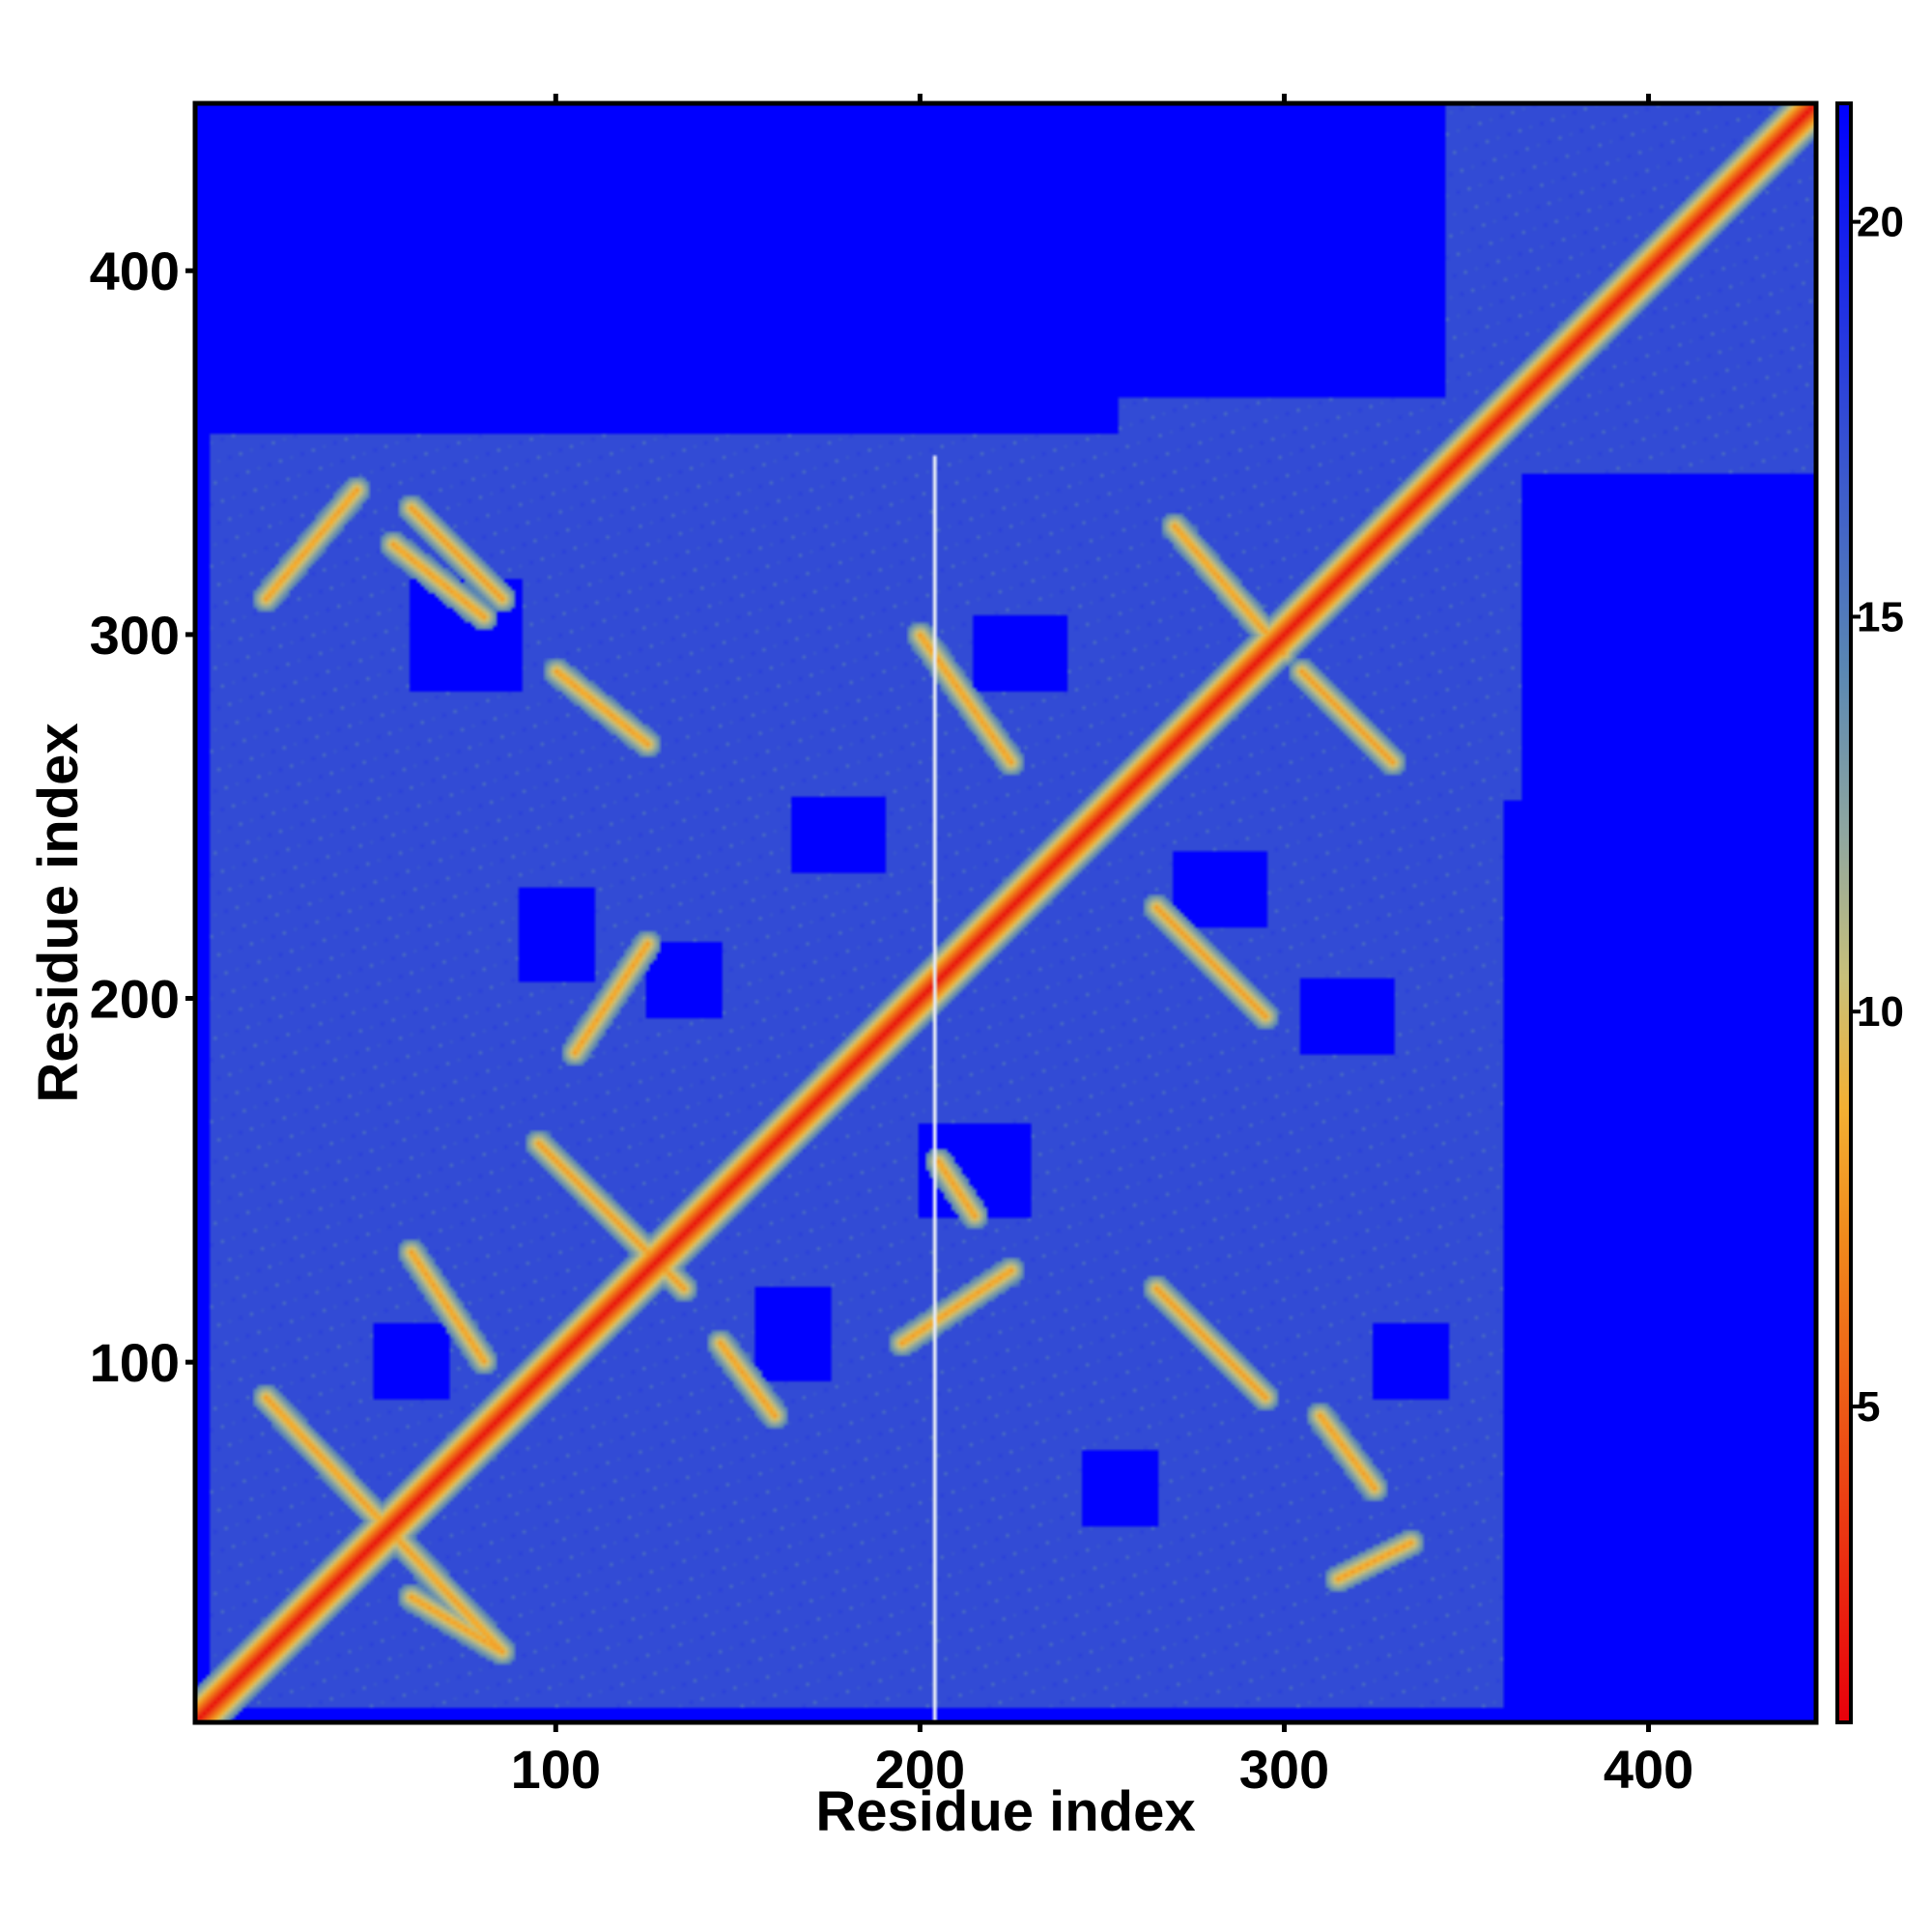 The image size is (1932, 1932). What do you see at coordinates (1844, 912) in the screenshot?
I see `colorbar` at bounding box center [1844, 912].